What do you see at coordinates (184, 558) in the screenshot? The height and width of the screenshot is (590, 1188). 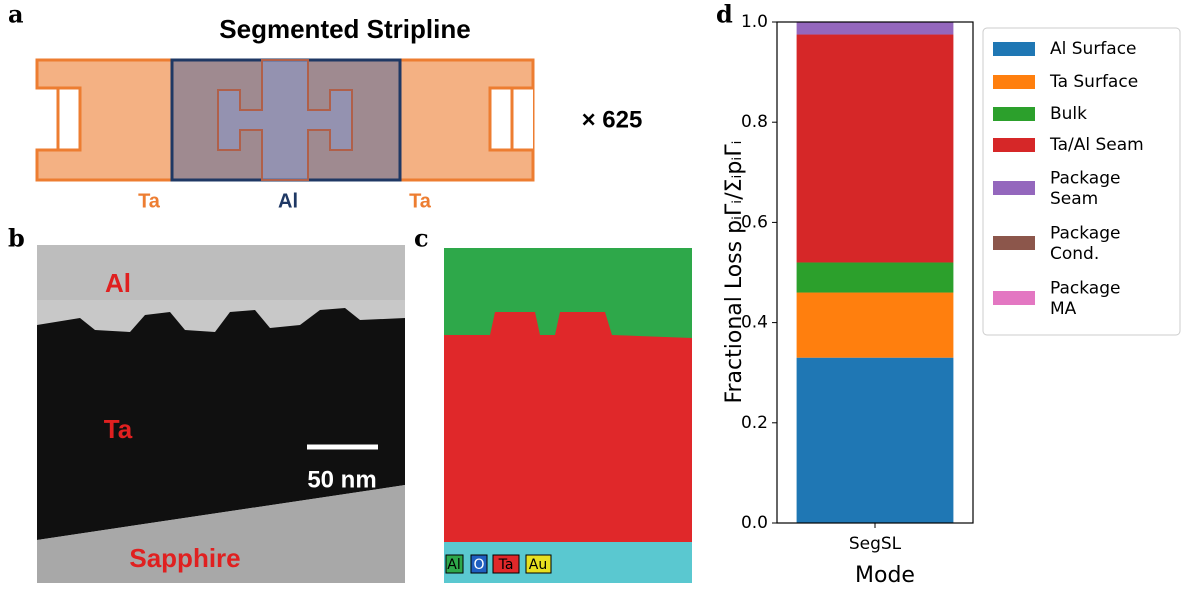 I see `tem-label: Sapphire` at bounding box center [184, 558].